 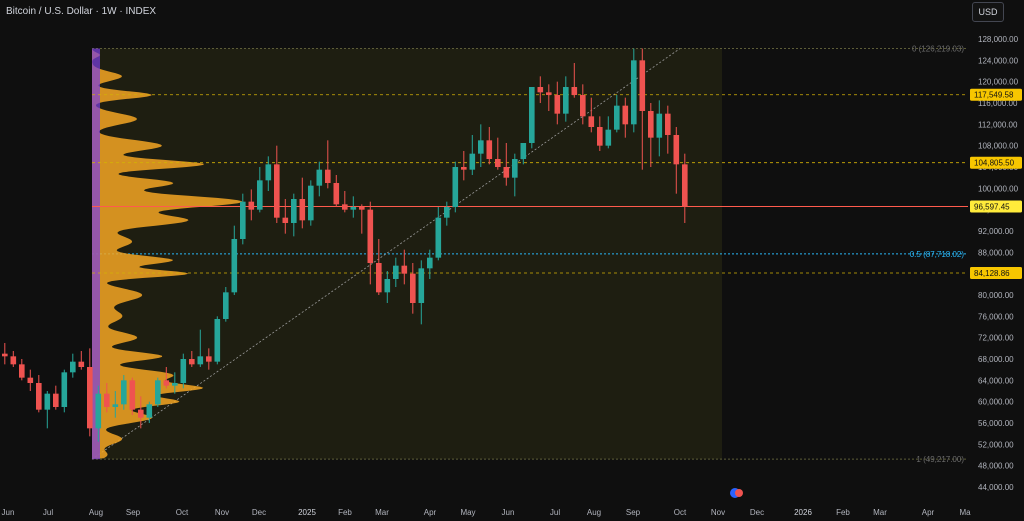 What do you see at coordinates (996, 466) in the screenshot?
I see `y-tick-label: 48,000.00` at bounding box center [996, 466].